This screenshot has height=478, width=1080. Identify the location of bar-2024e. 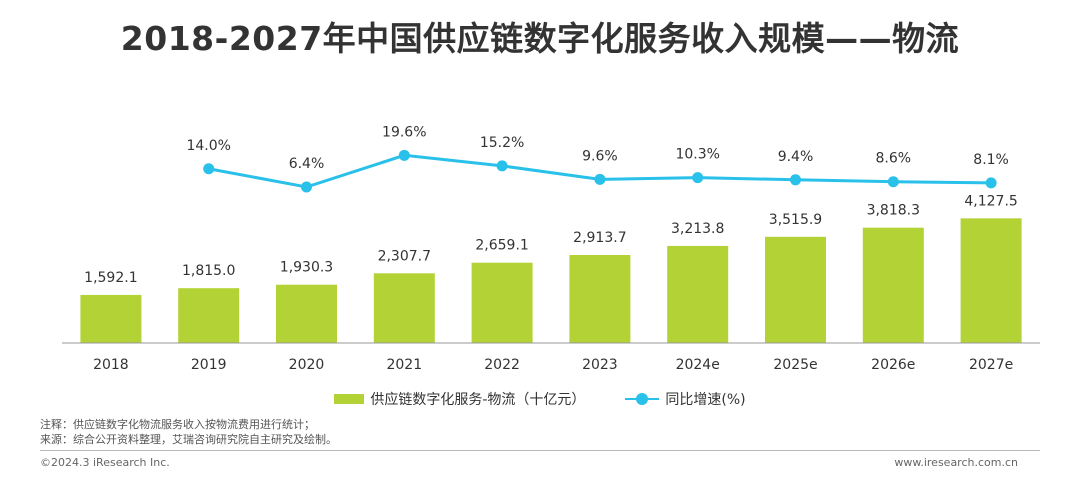
(698, 294).